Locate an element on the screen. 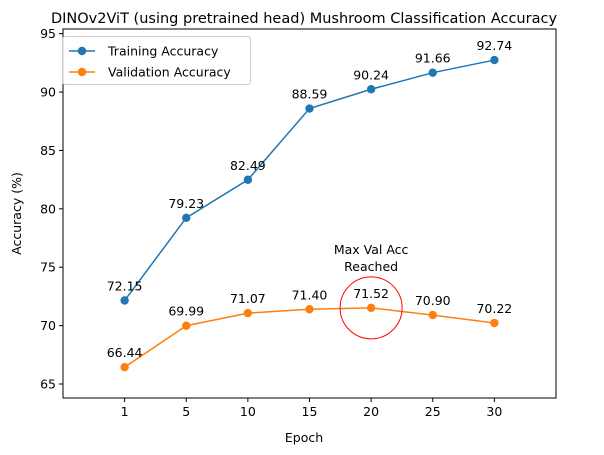  y-tick-label: 65 is located at coordinates (48, 383).